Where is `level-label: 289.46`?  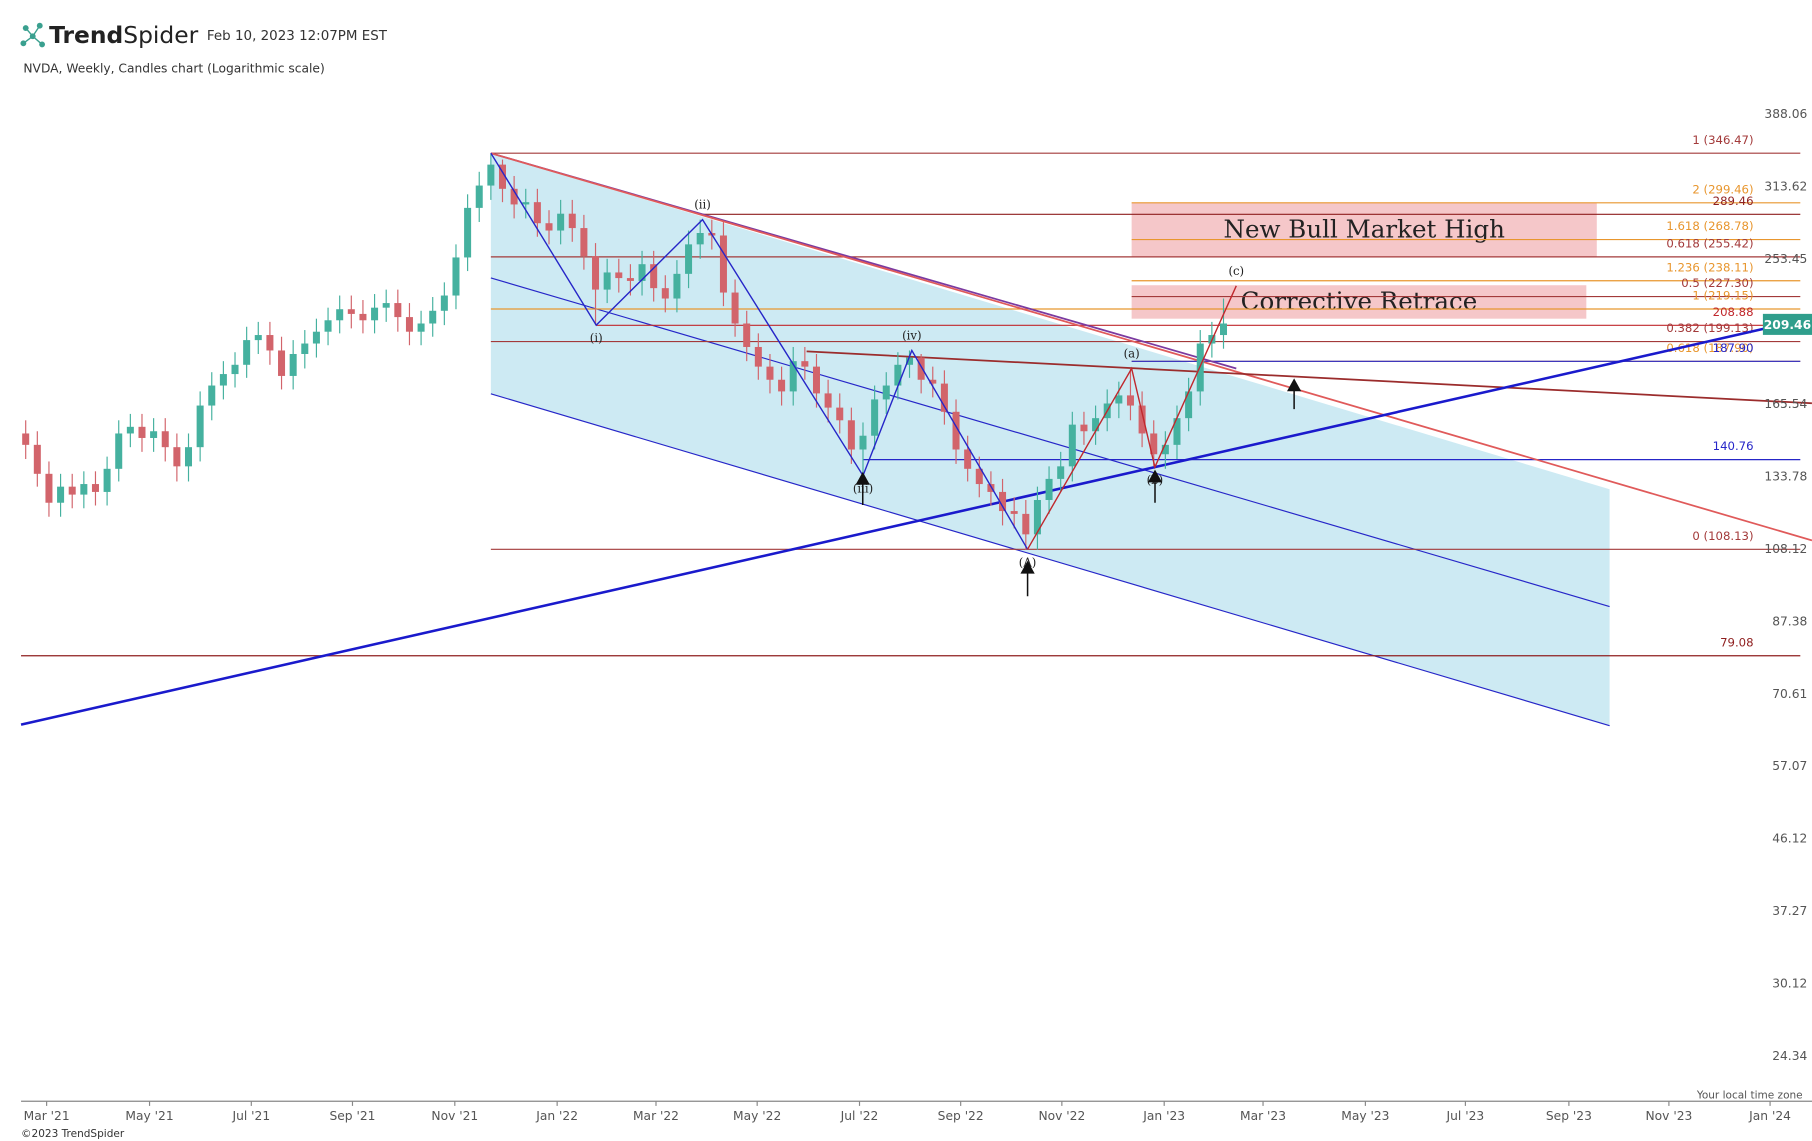
level-label: 289.46 is located at coordinates (1733, 201).